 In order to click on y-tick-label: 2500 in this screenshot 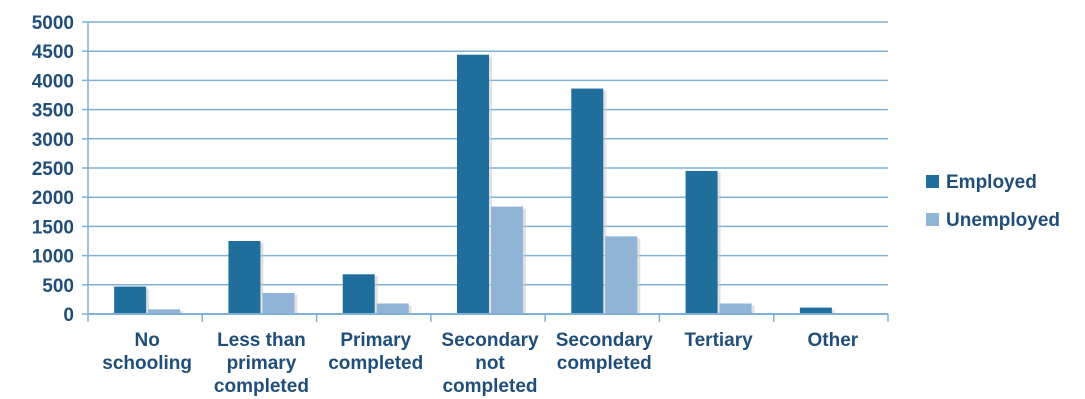, I will do `click(53, 169)`.